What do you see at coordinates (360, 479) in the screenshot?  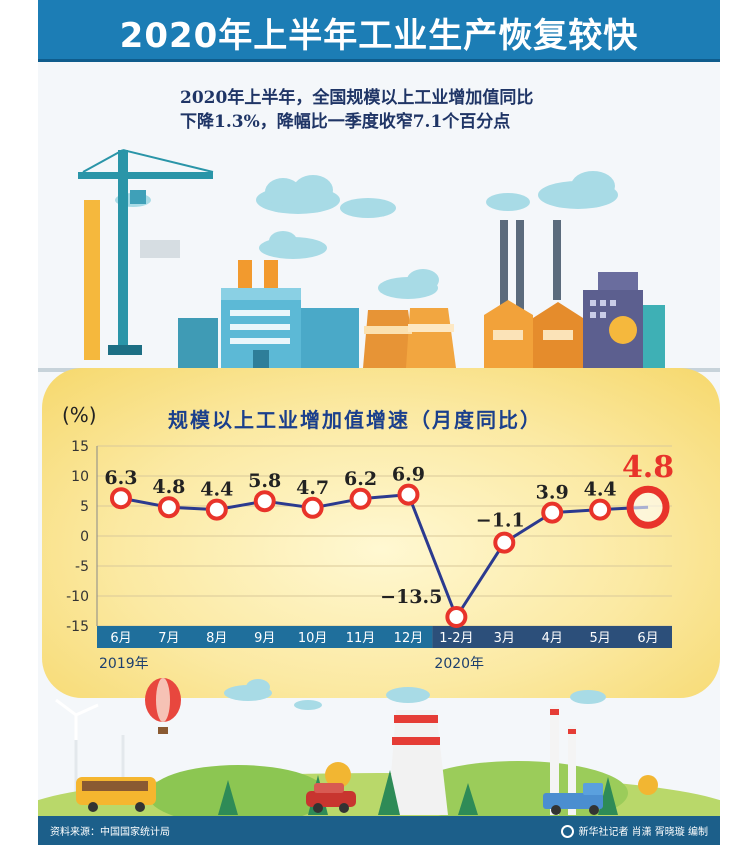 I see `data-label: 6.2` at bounding box center [360, 479].